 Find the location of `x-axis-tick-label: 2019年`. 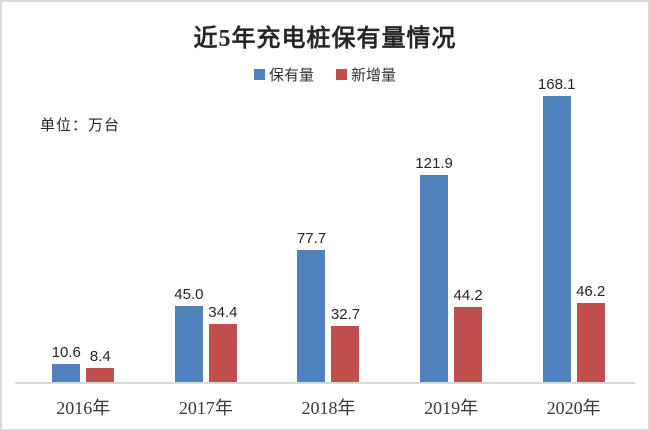

x-axis-tick-label: 2019年 is located at coordinates (451, 408).